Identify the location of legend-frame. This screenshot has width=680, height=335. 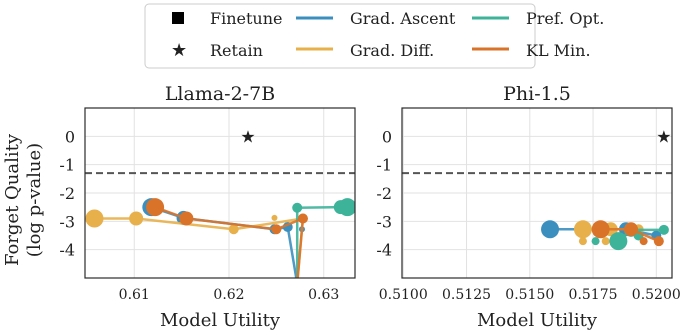
(340, 36).